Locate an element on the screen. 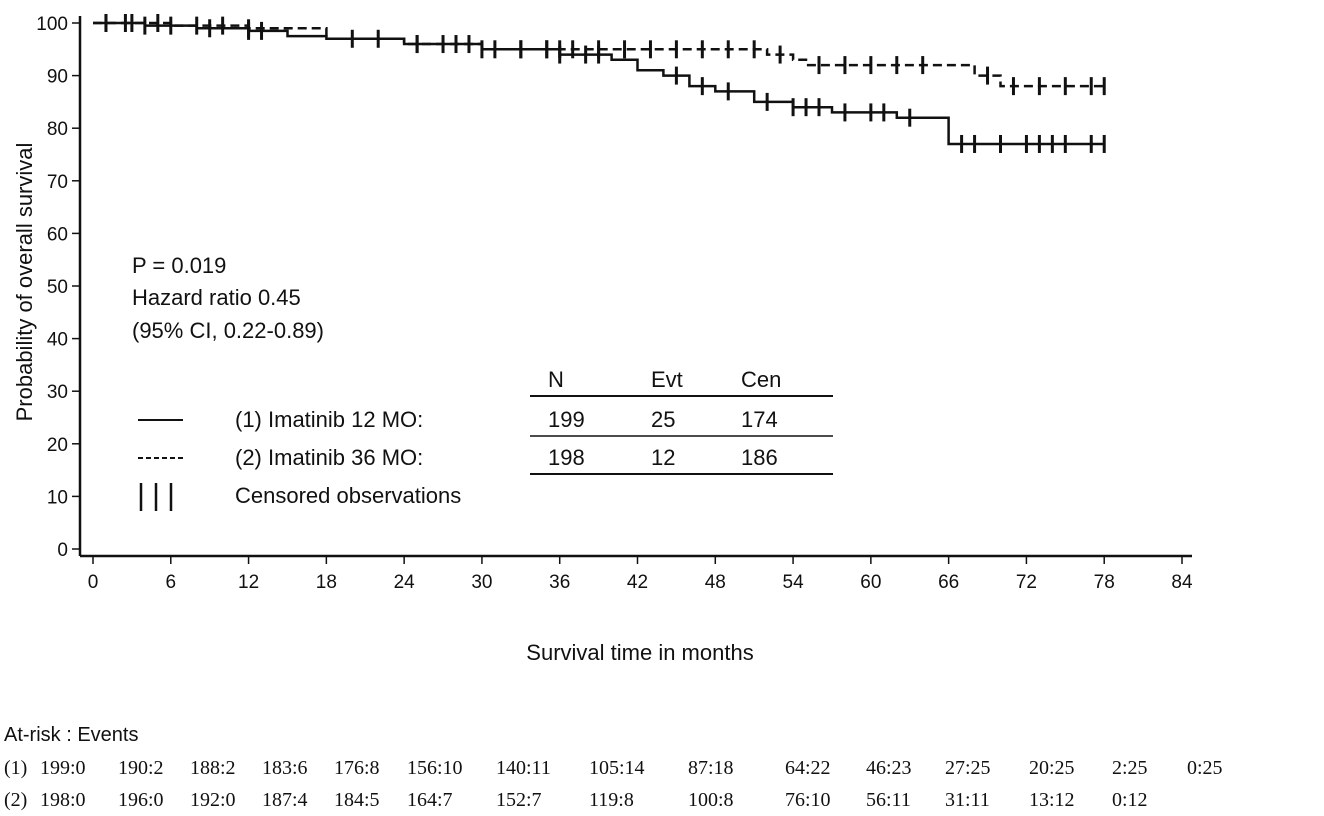 The image size is (1324, 816). at-risk-cell: 13:12 is located at coordinates (1052, 800).